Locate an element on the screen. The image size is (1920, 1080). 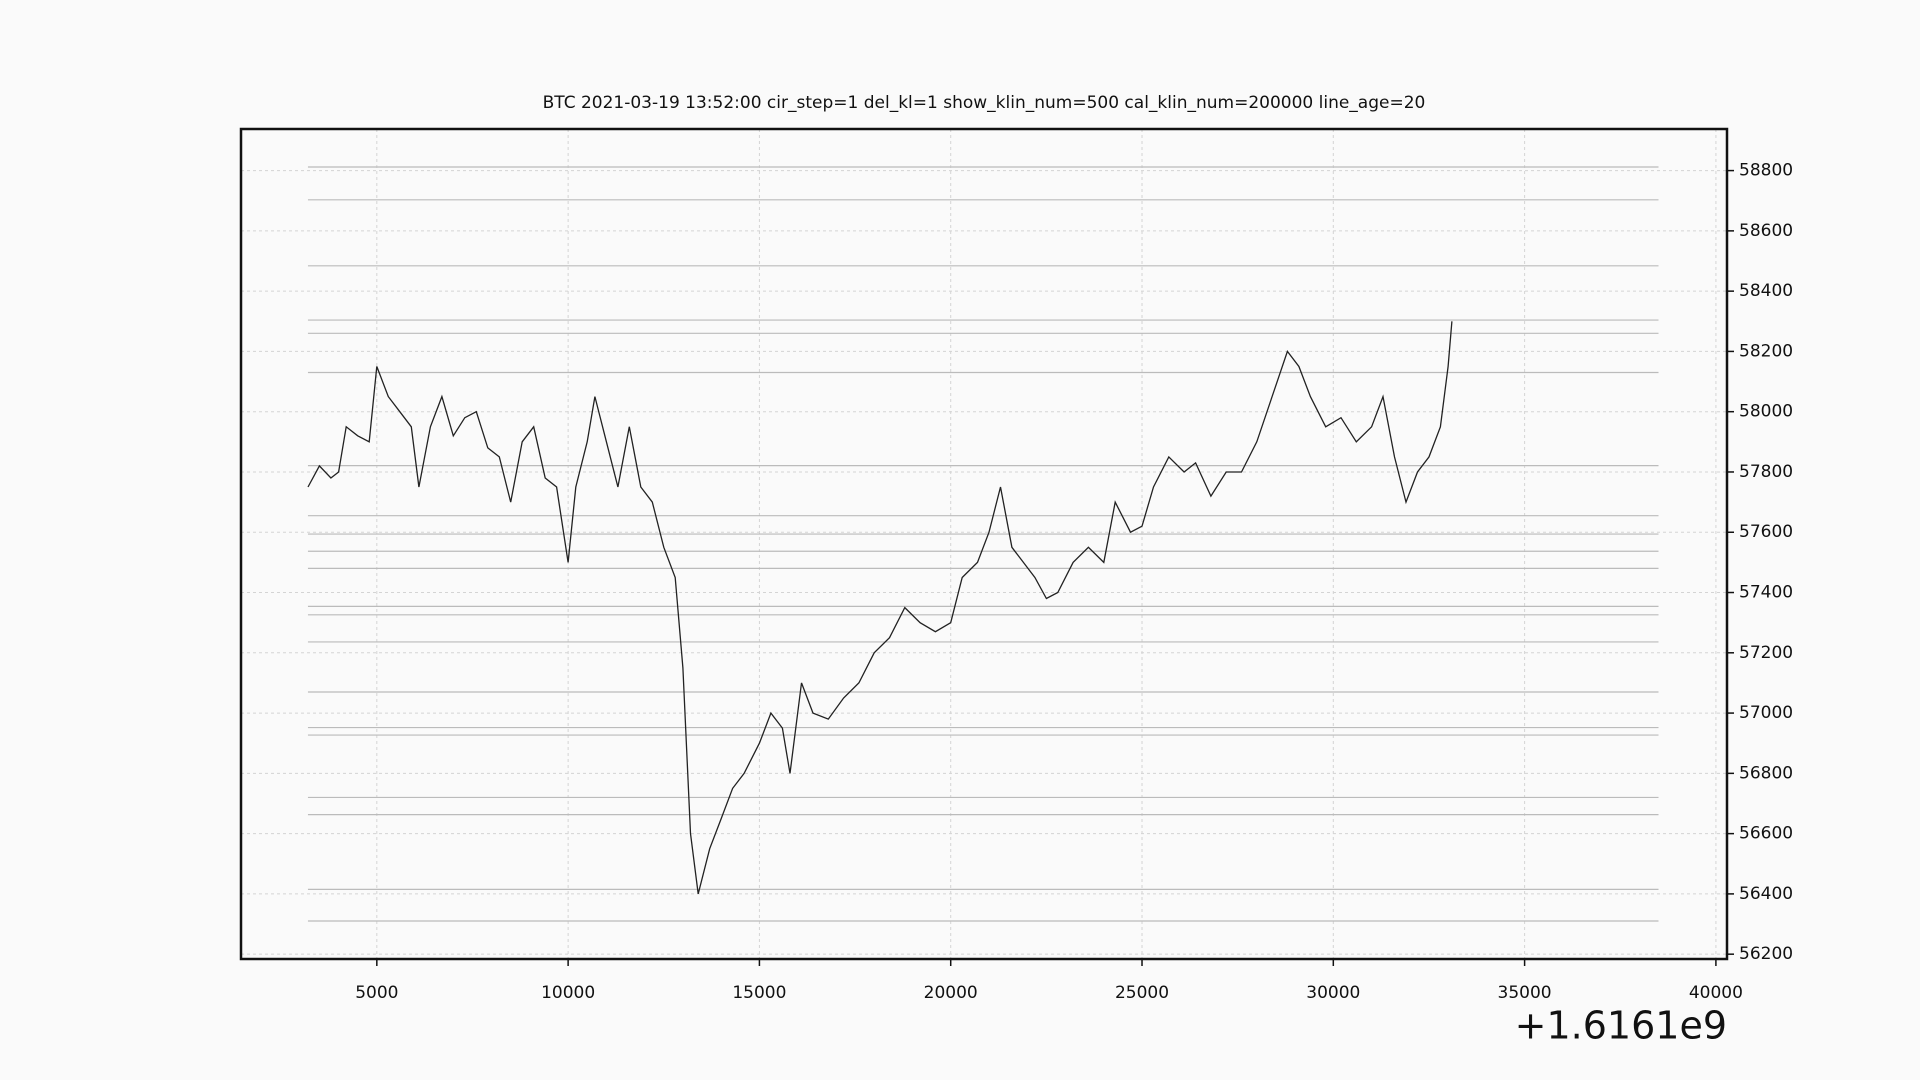
x-tick-label: 40000 is located at coordinates (1716, 993).